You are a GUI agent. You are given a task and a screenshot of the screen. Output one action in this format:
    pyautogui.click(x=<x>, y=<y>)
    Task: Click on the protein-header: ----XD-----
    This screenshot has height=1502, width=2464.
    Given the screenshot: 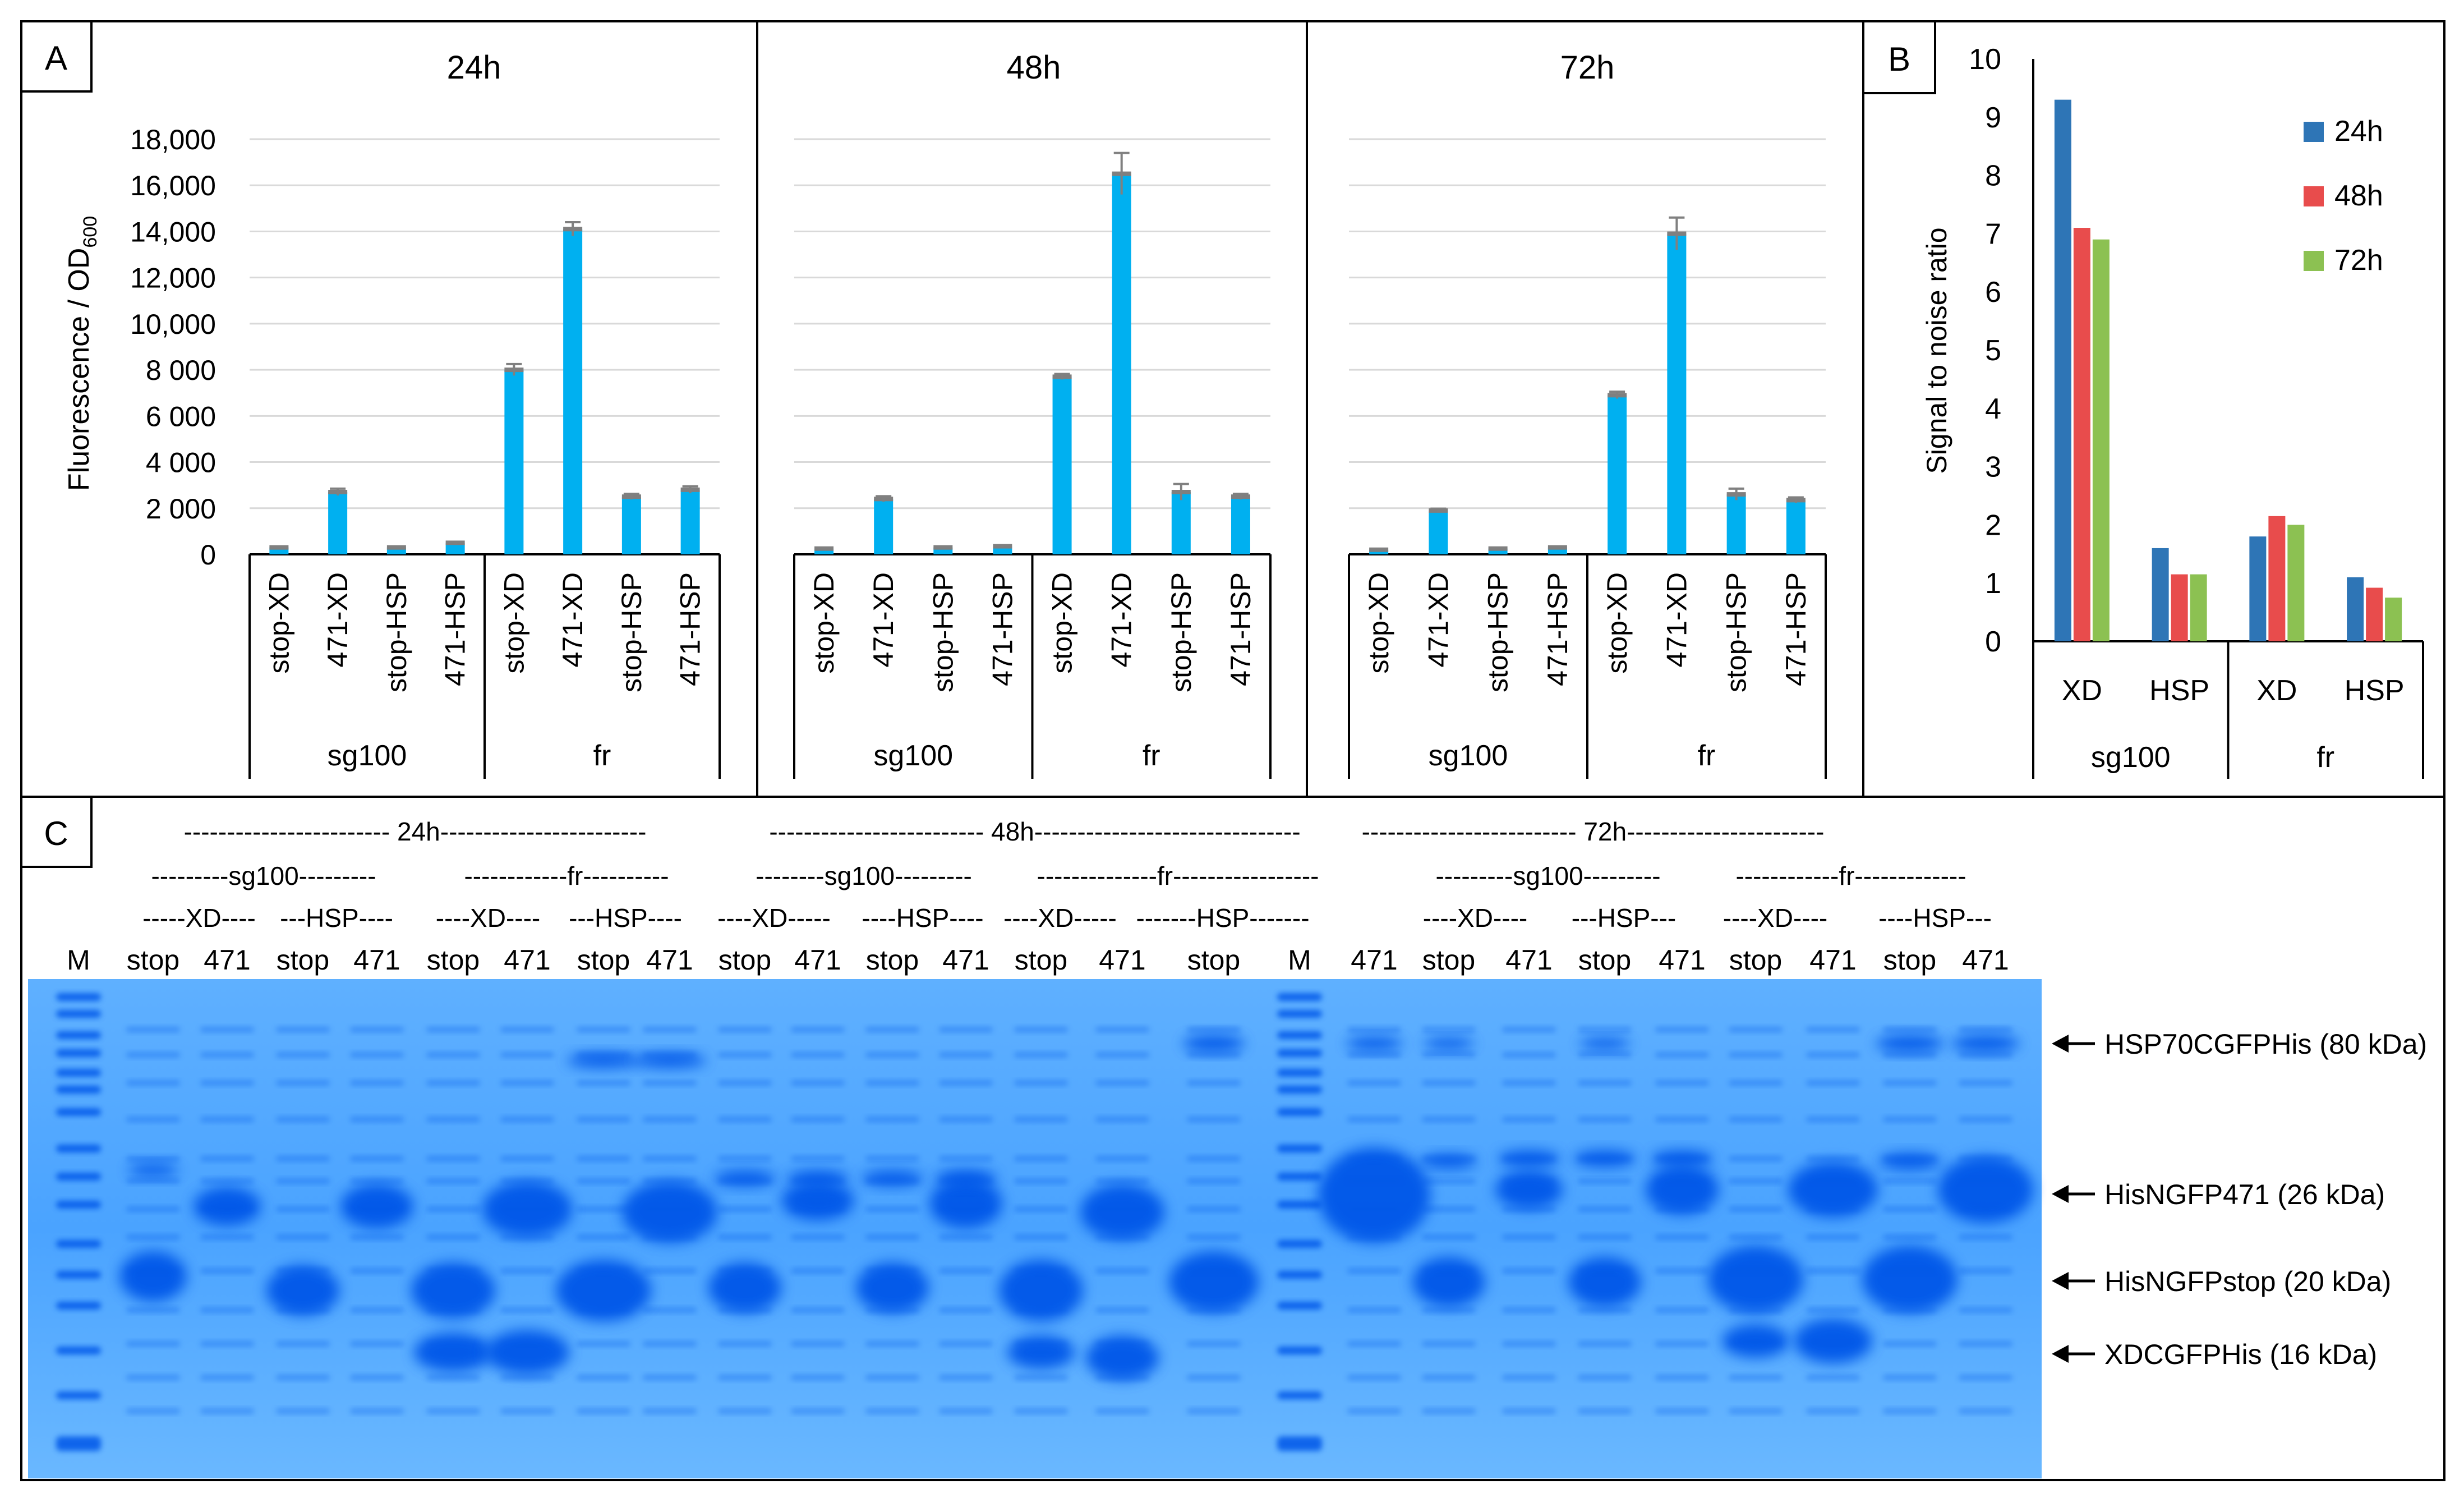 What is the action you would take?
    pyautogui.click(x=774, y=918)
    